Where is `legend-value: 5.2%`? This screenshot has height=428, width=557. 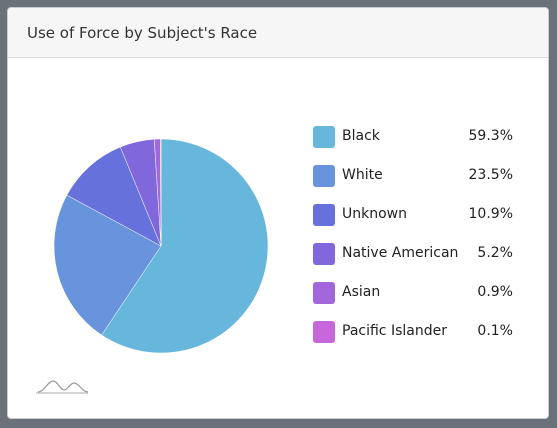 legend-value: 5.2% is located at coordinates (495, 253).